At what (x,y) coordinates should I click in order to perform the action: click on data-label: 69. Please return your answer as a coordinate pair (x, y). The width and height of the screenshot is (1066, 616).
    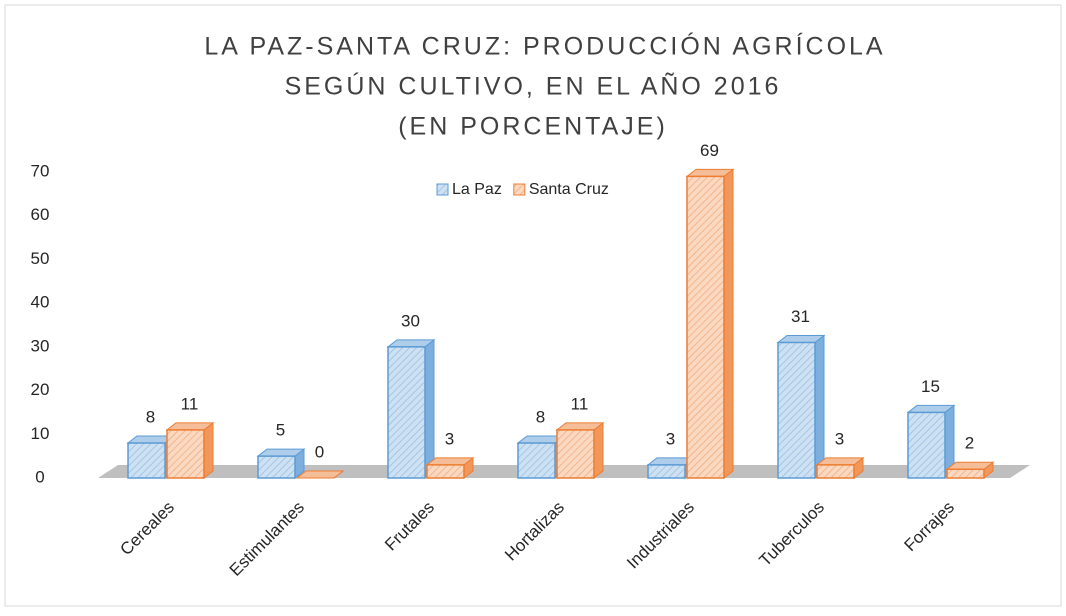
    Looking at the image, I should click on (709, 150).